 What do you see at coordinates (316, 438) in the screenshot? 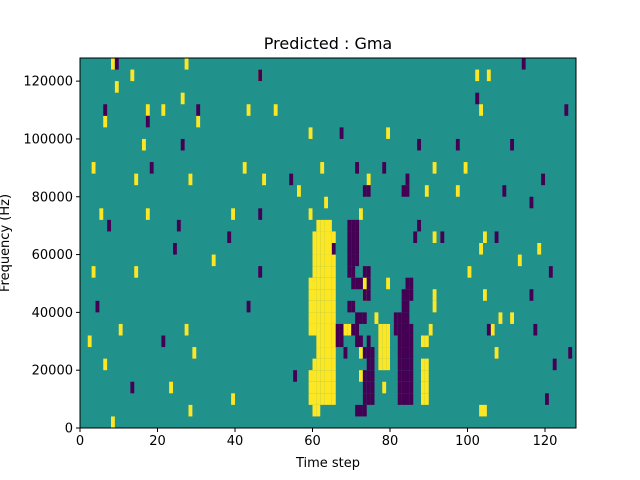
I see `x-axis: 0 20 40 60 80 100 120` at bounding box center [316, 438].